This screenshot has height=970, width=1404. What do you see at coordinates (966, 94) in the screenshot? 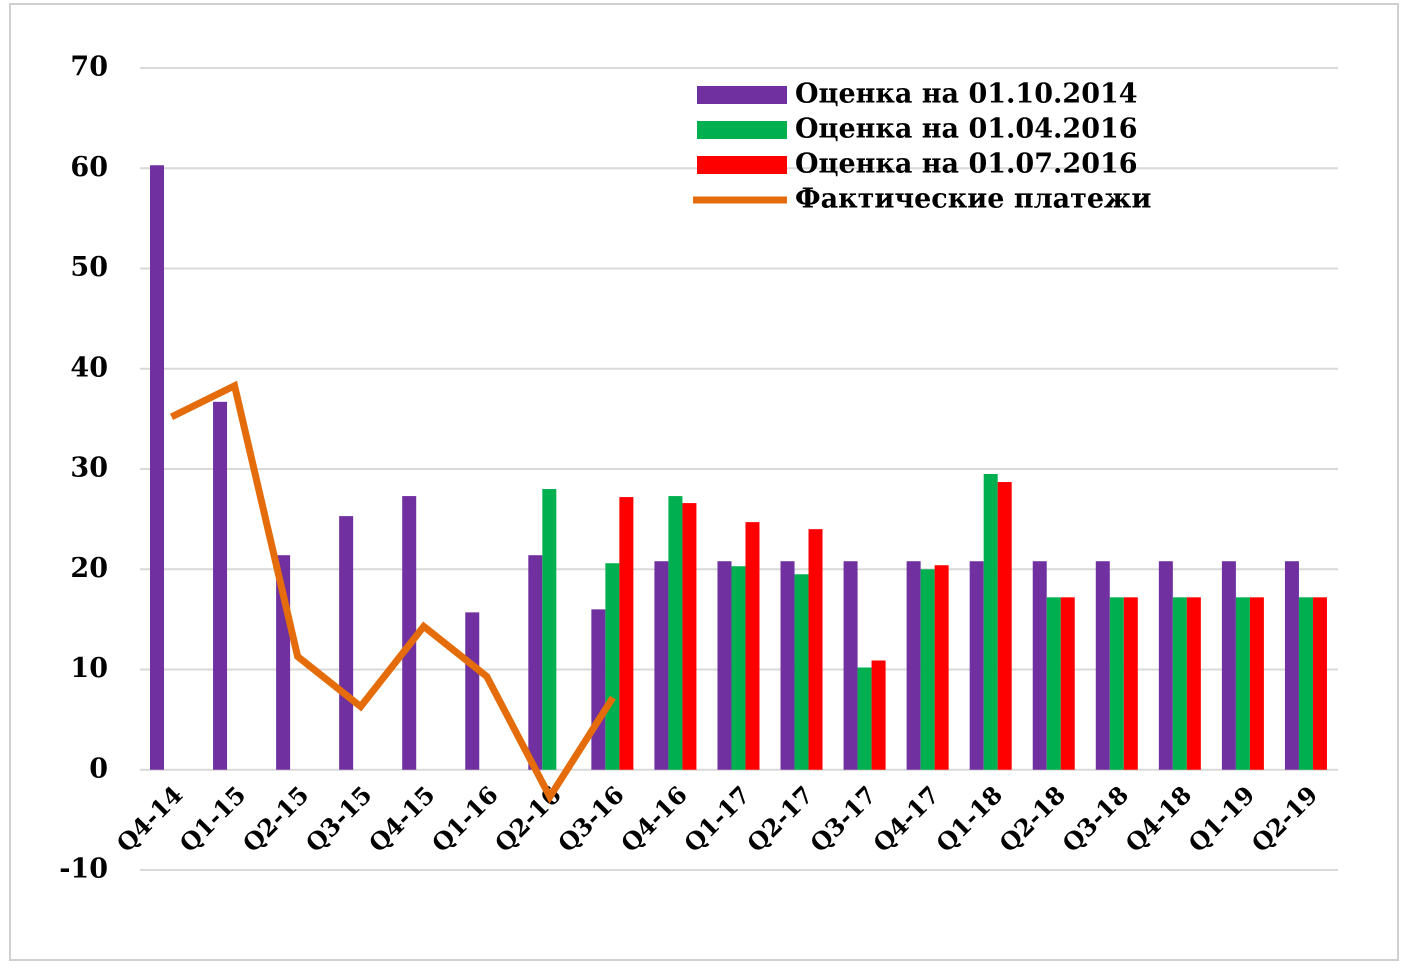
I see `legend-label: Оценка на 01.10.2014` at bounding box center [966, 94].